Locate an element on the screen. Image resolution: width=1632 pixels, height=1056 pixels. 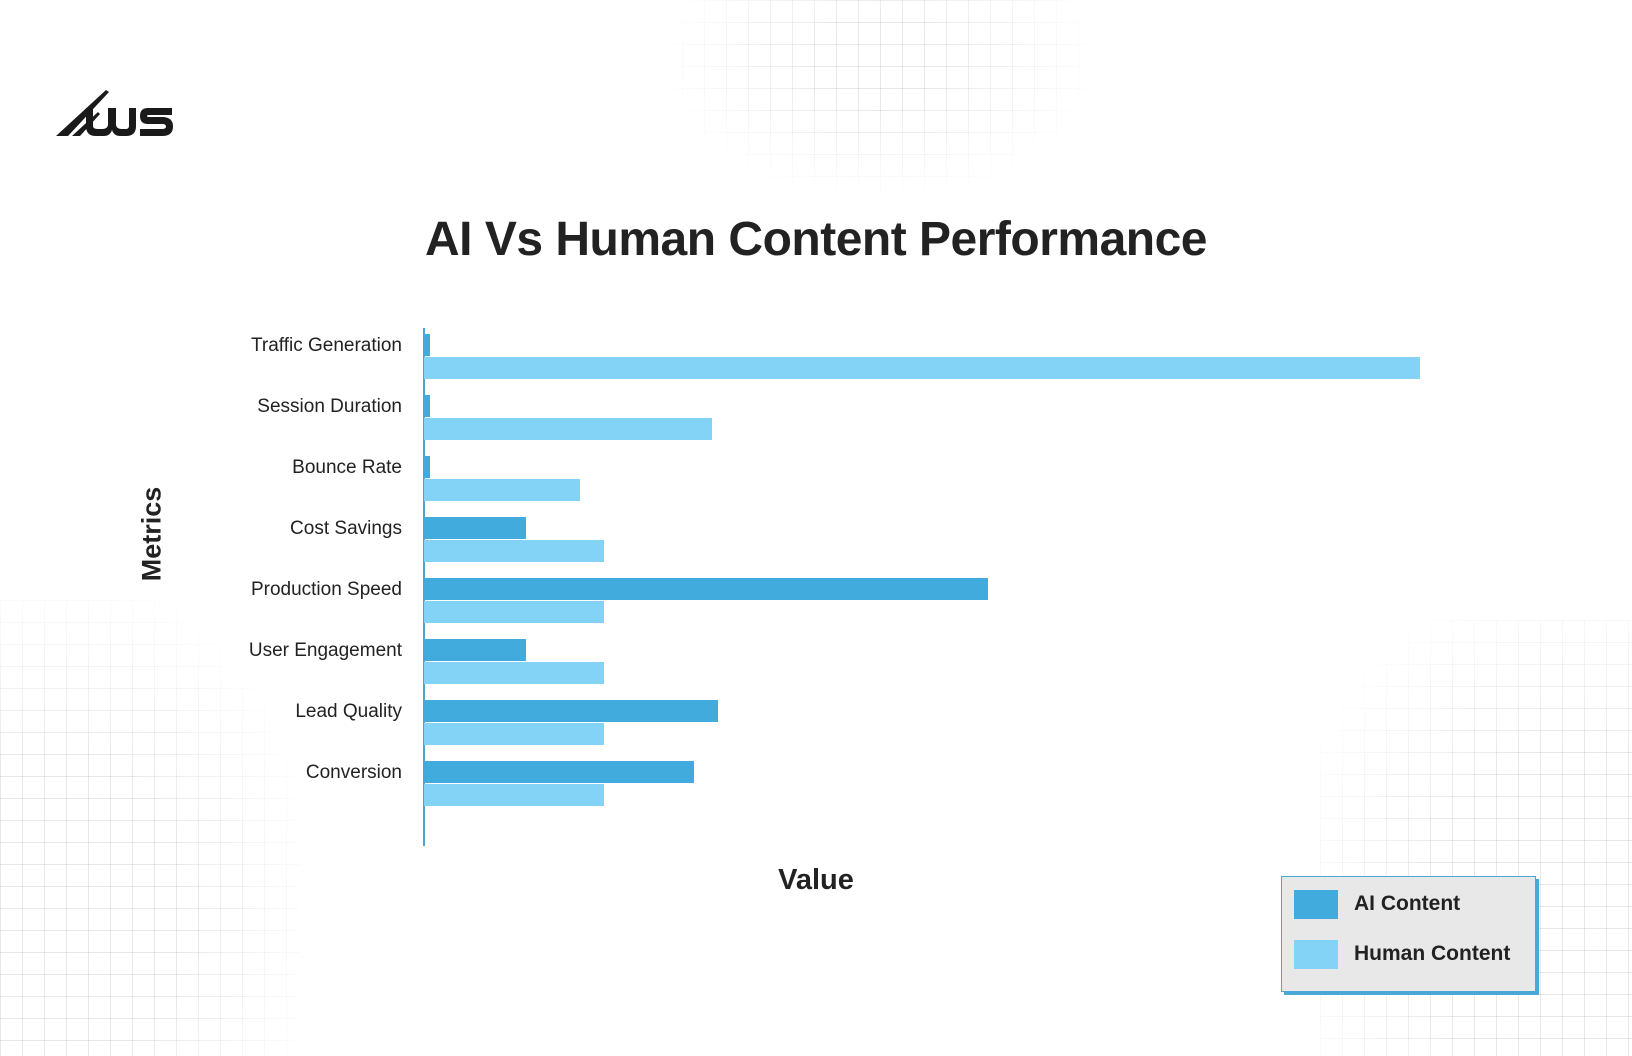
category-label: Conversion is located at coordinates (353, 772).